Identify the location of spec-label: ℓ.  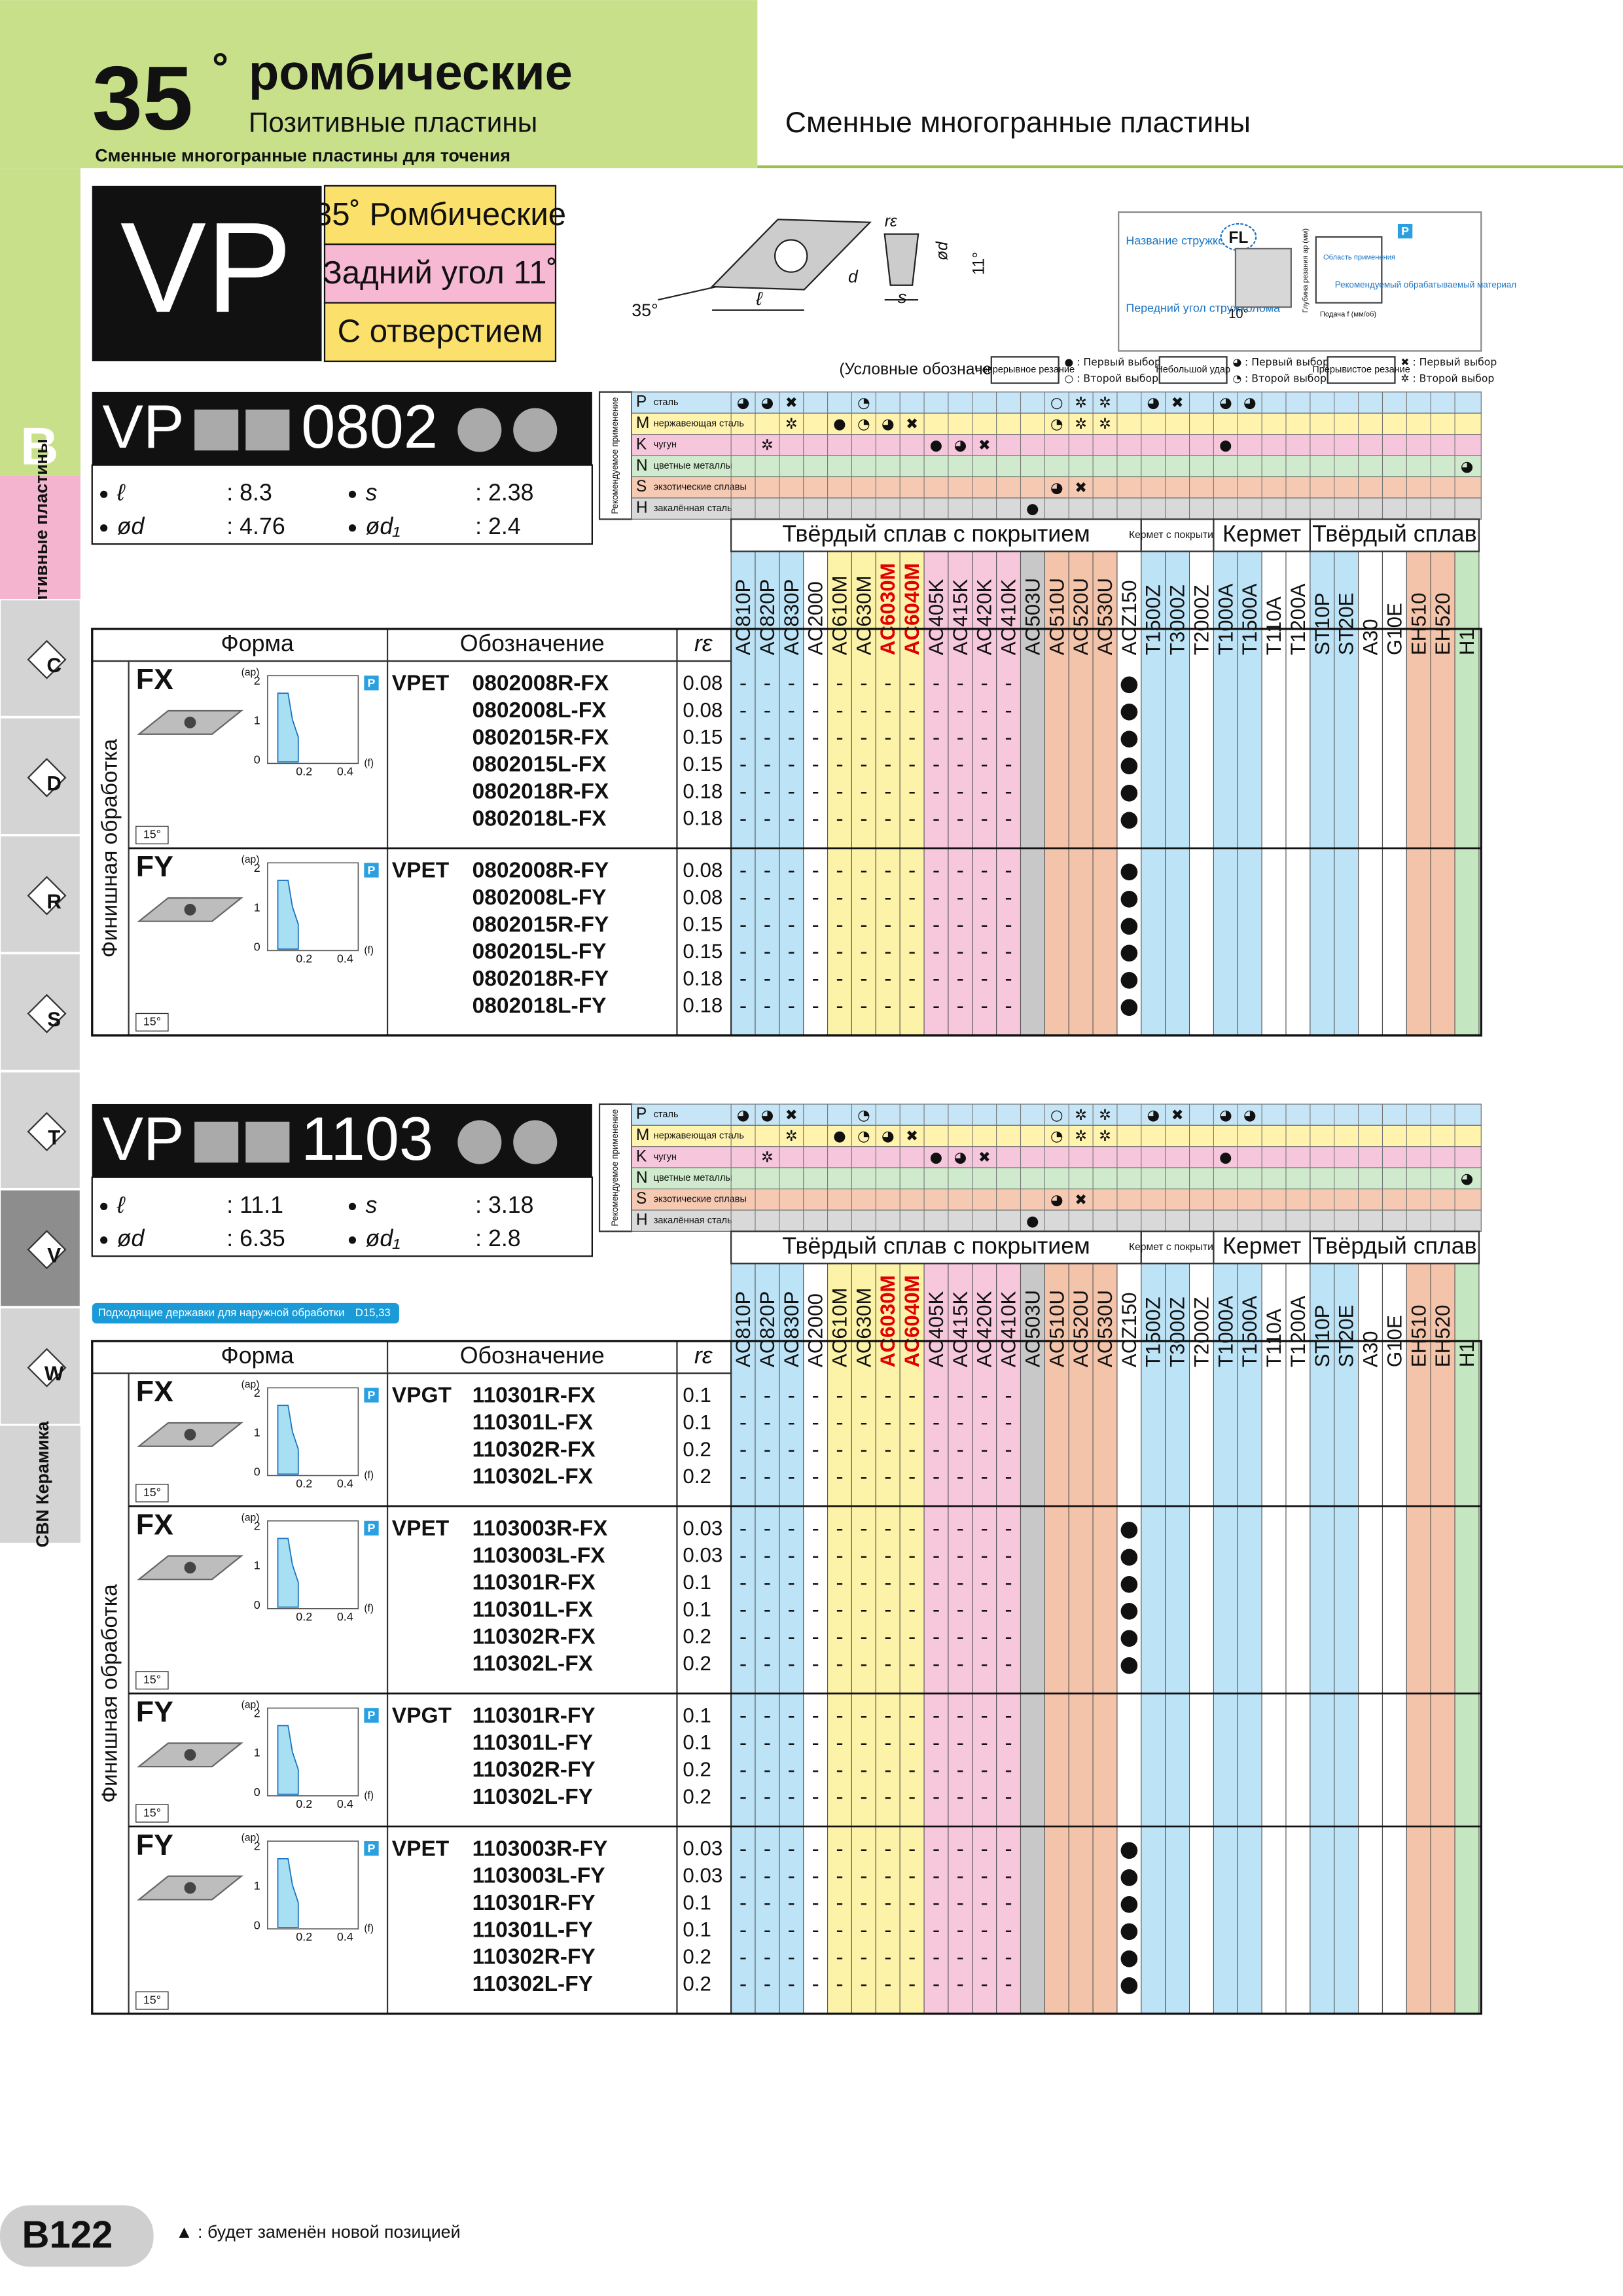
(121, 493).